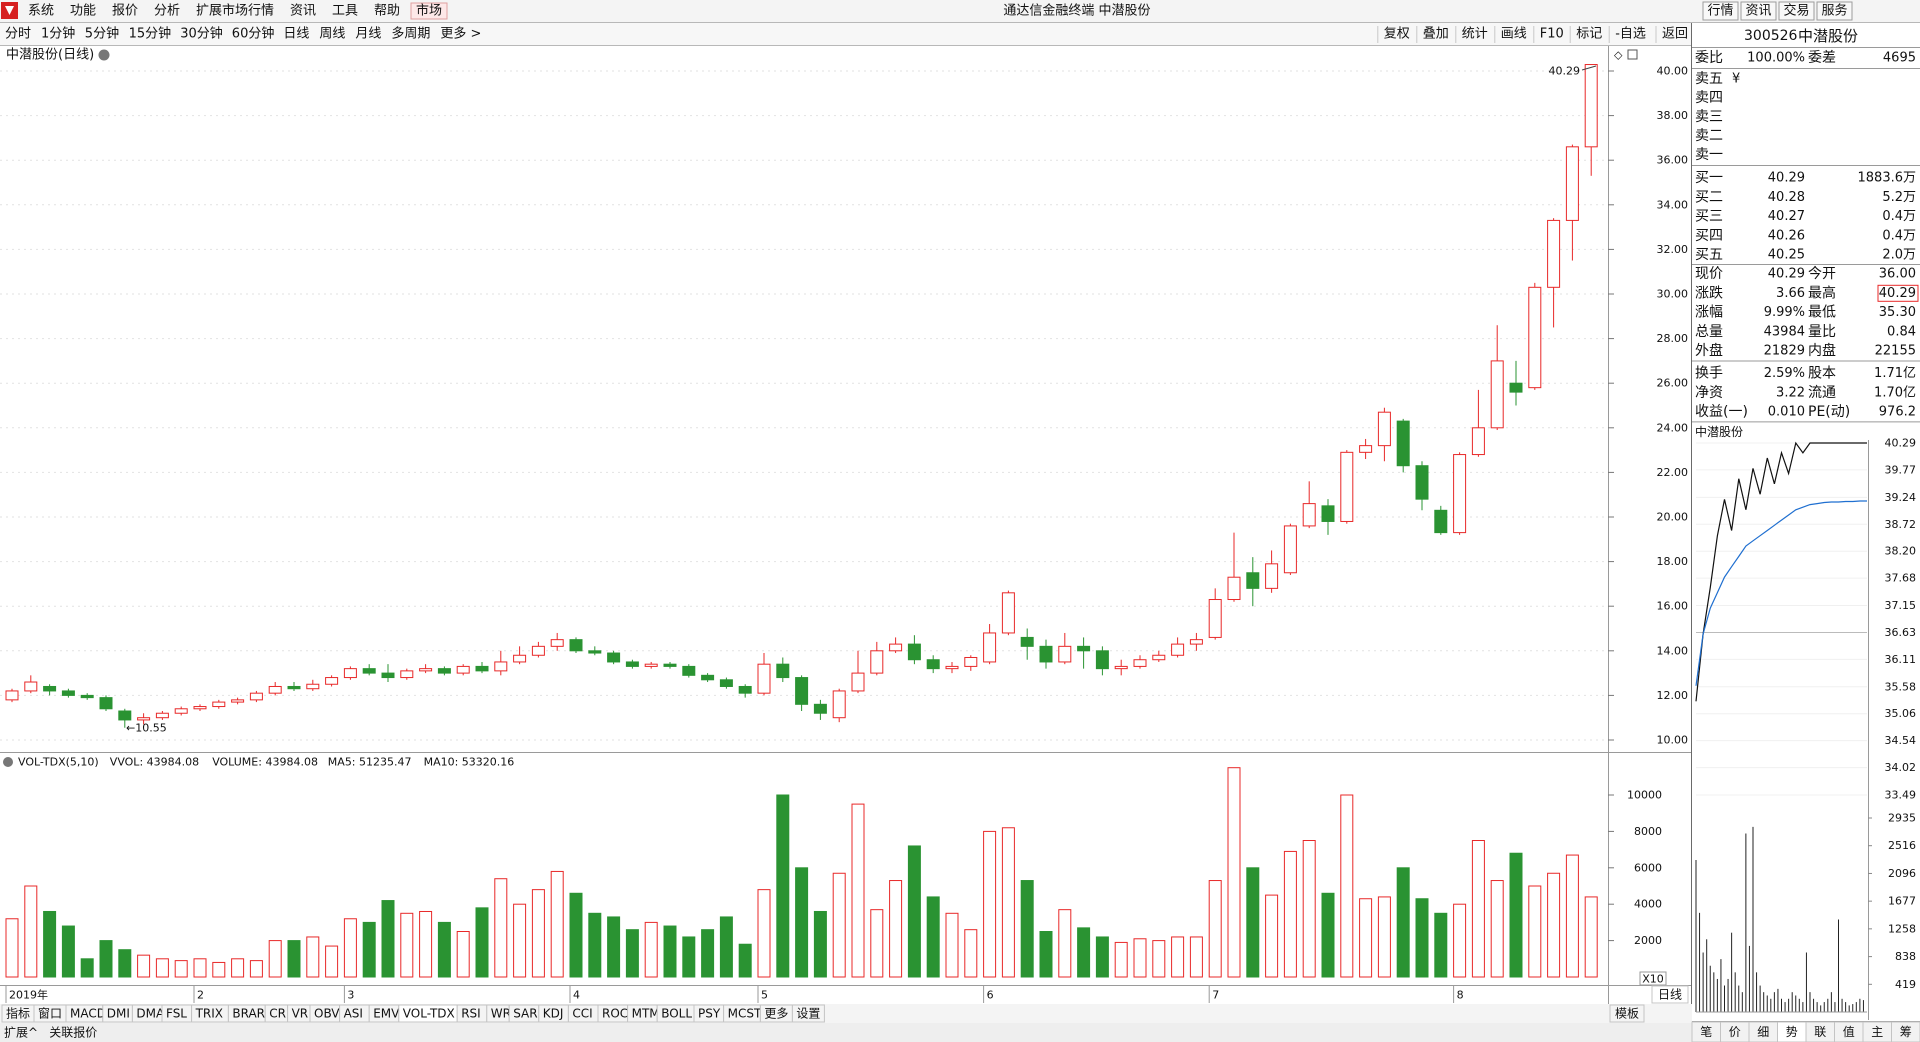  What do you see at coordinates (1397, 34) in the screenshot?
I see `tool-button: 复权` at bounding box center [1397, 34].